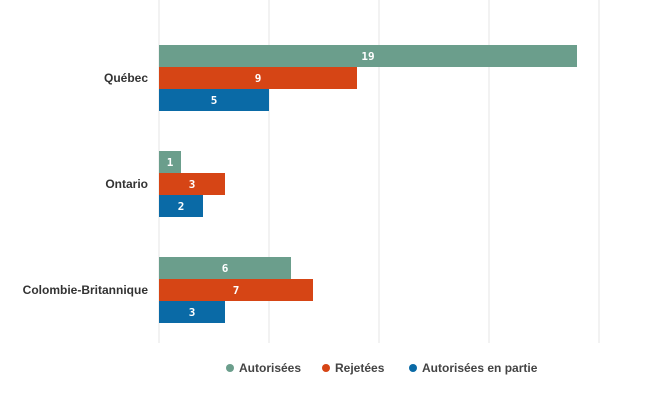 The height and width of the screenshot is (400, 650). I want to click on data-label: 1, so click(170, 162).